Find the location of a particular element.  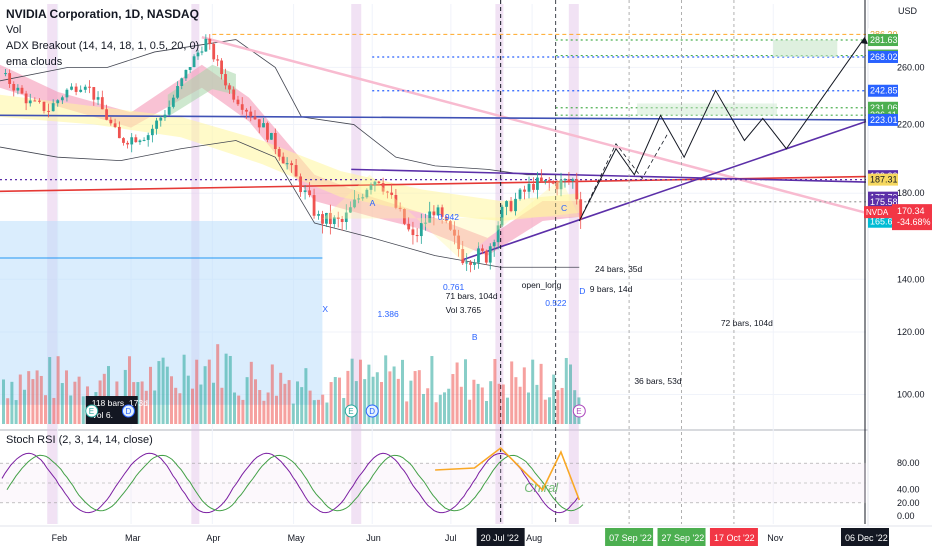

price-label: 175.58 is located at coordinates (884, 202).